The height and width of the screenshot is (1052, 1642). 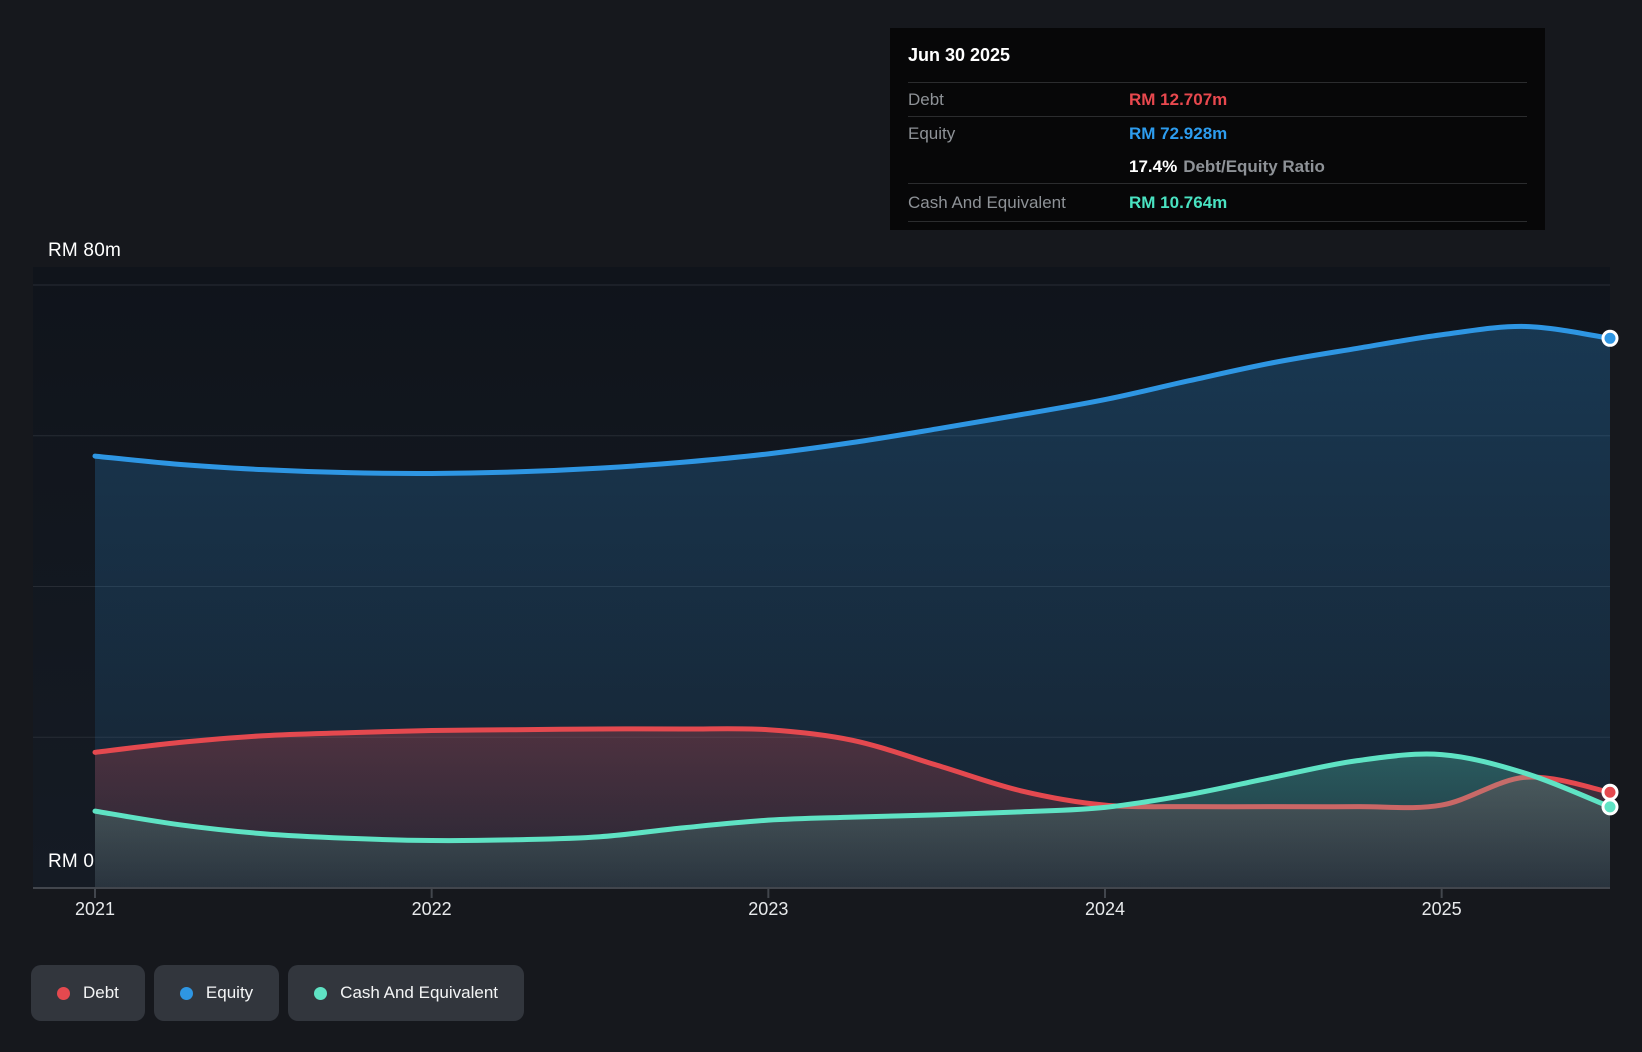 I want to click on legend-item-equity: Equity, so click(x=216, y=993).